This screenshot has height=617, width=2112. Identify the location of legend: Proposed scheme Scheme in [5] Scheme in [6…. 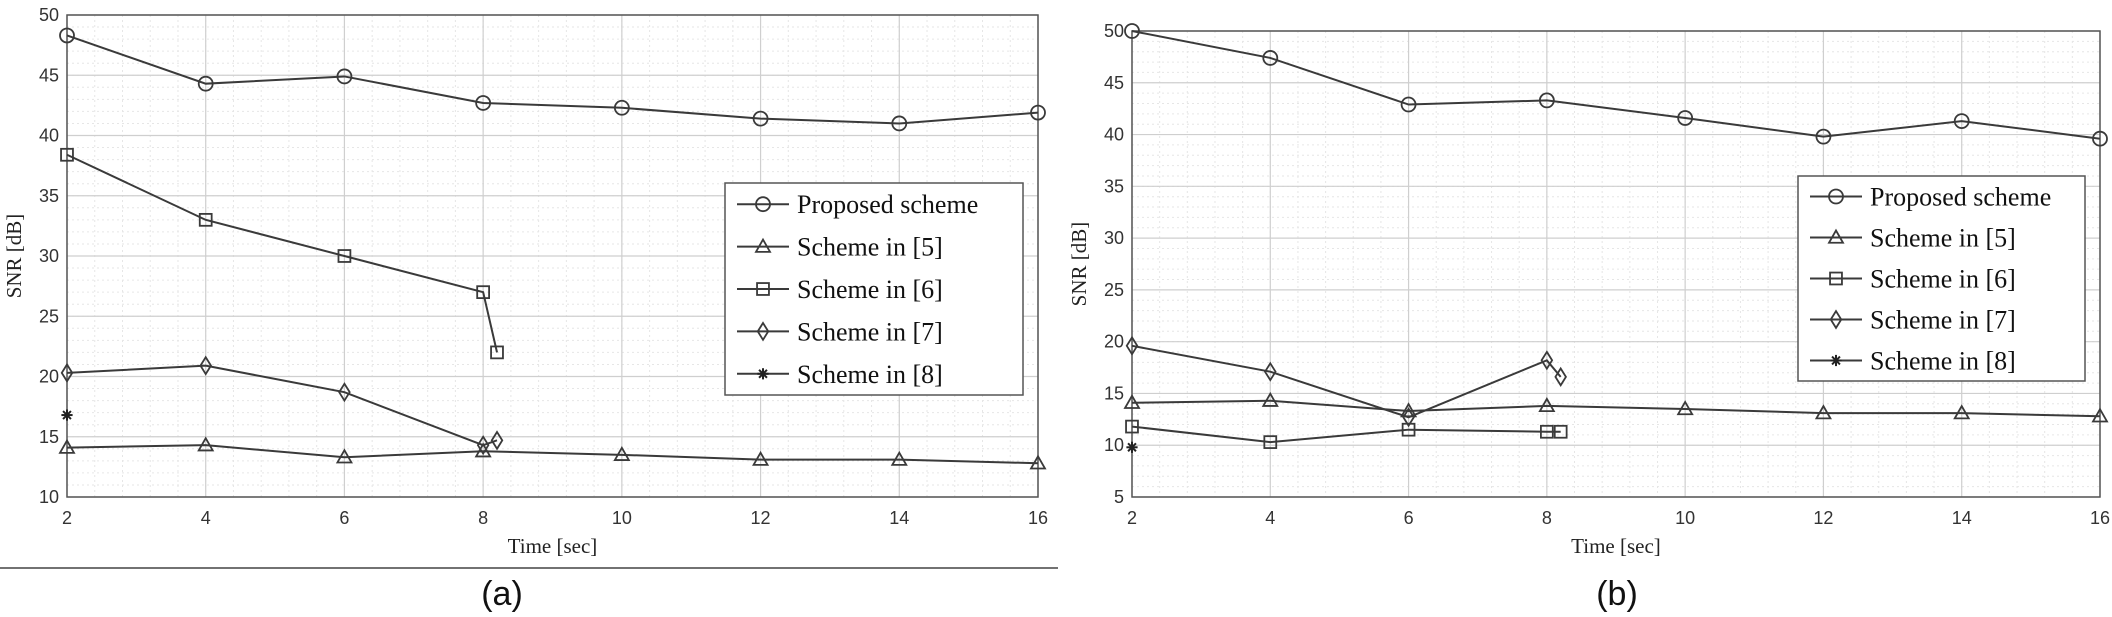
(874, 289).